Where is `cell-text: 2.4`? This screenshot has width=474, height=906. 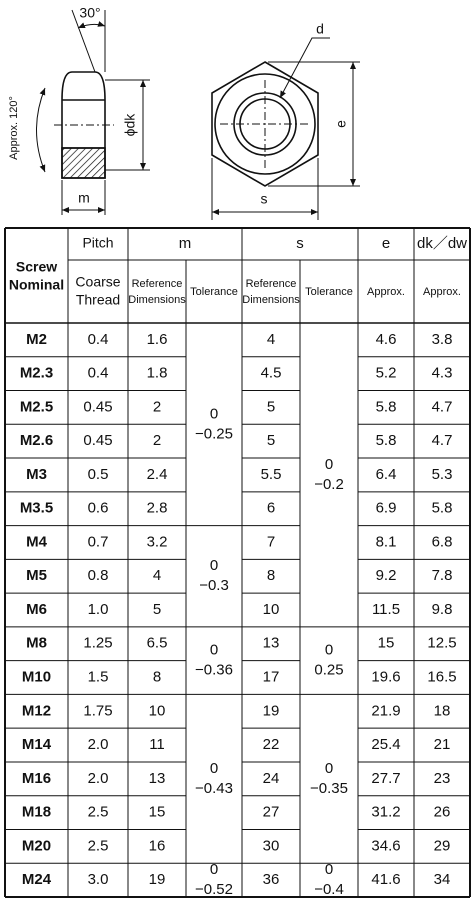
cell-text: 2.4 is located at coordinates (157, 474).